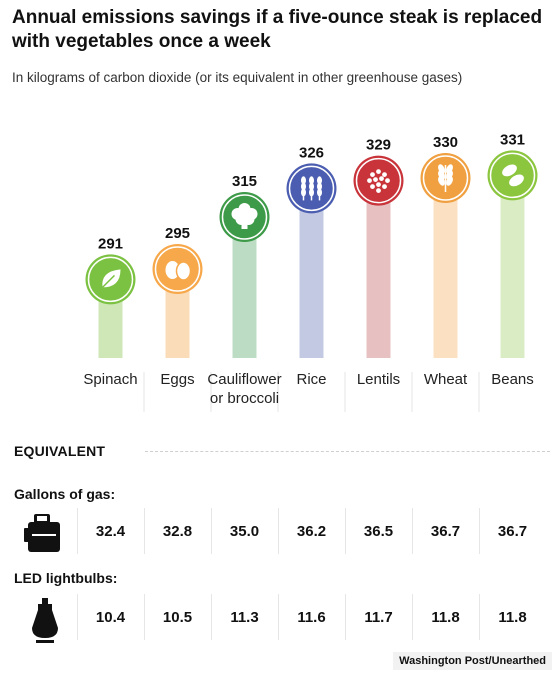 Image resolution: width=560 pixels, height=674 pixels. I want to click on divider, so click(347, 451).